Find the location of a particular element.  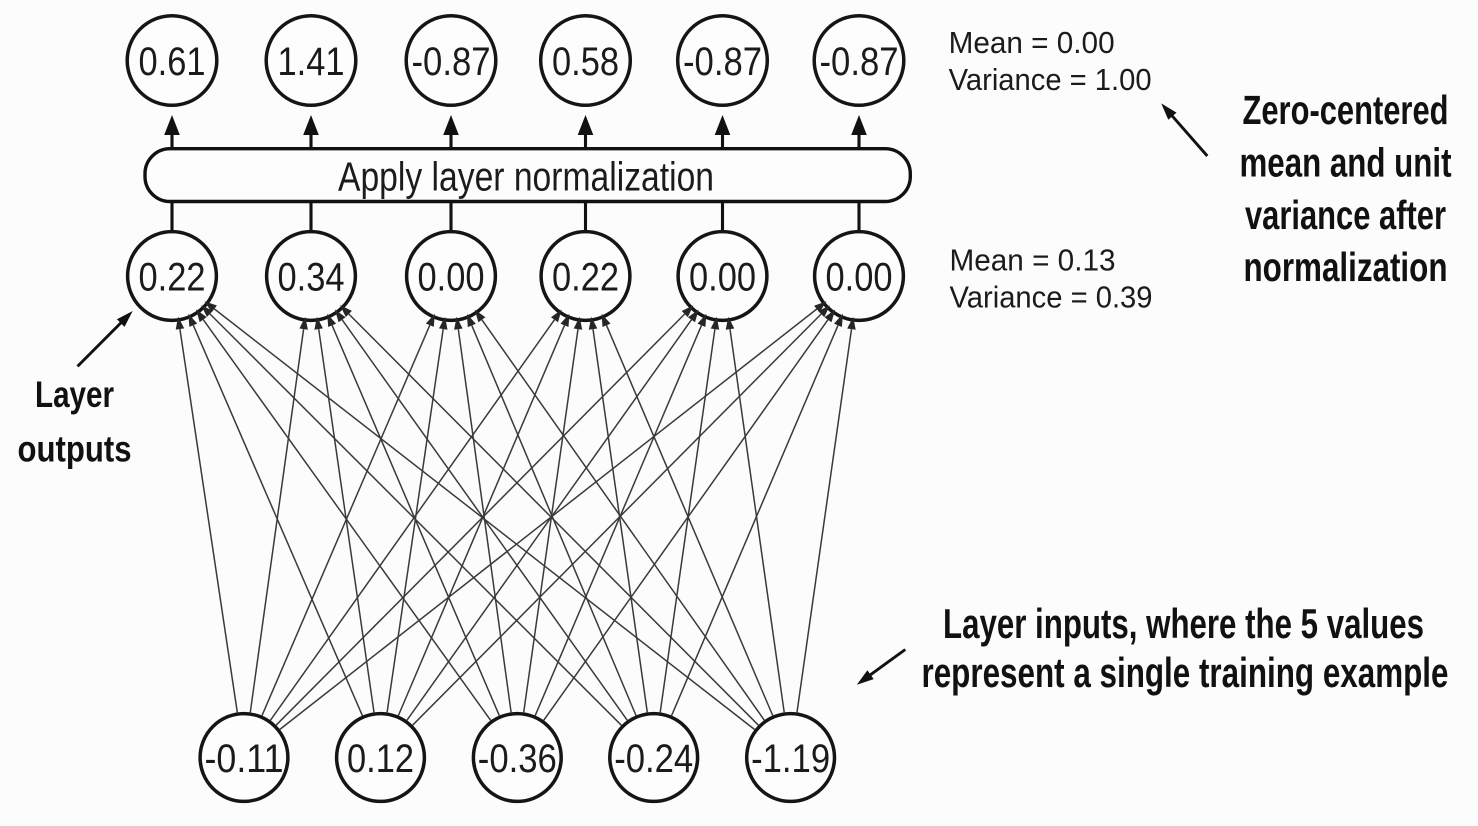

svg-text: 0.61 is located at coordinates (172, 62).